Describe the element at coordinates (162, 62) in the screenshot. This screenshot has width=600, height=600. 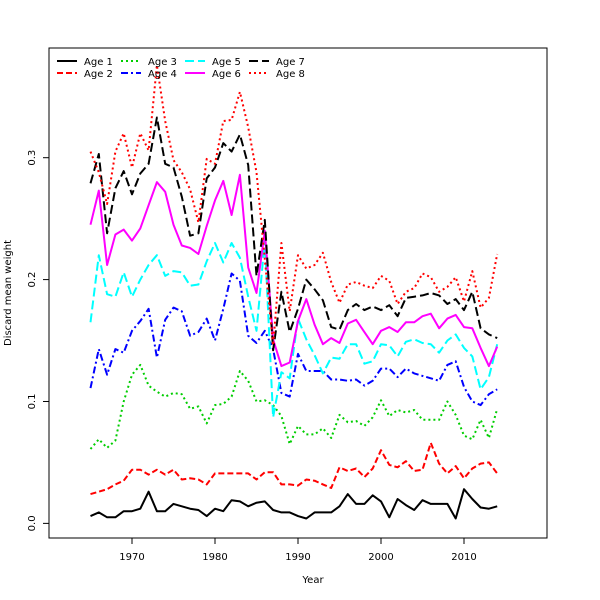
I see `legend-label-age-3: Age 3` at that location.